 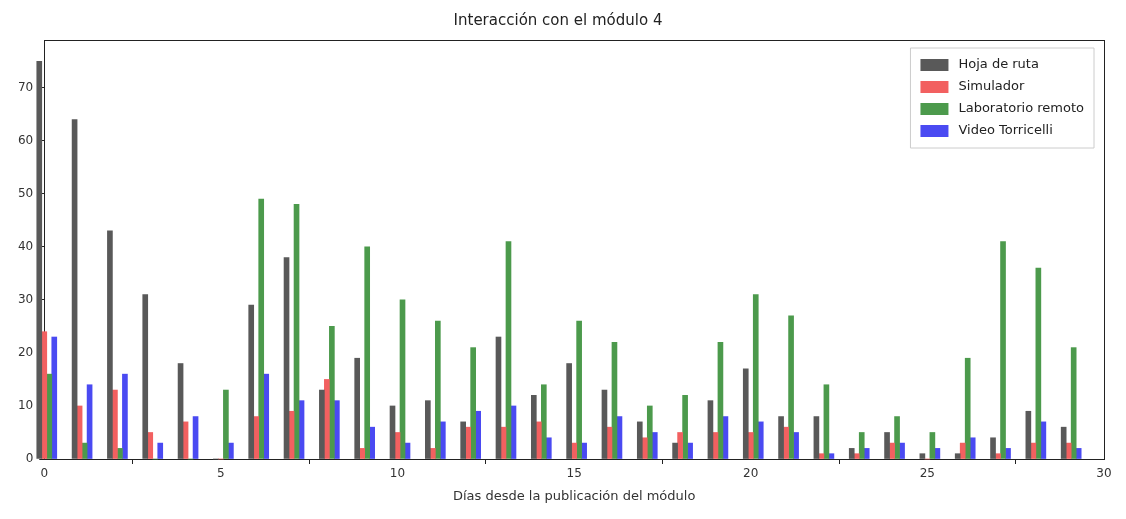 What do you see at coordinates (25, 86) in the screenshot?
I see `y-tick-label: 70` at bounding box center [25, 86].